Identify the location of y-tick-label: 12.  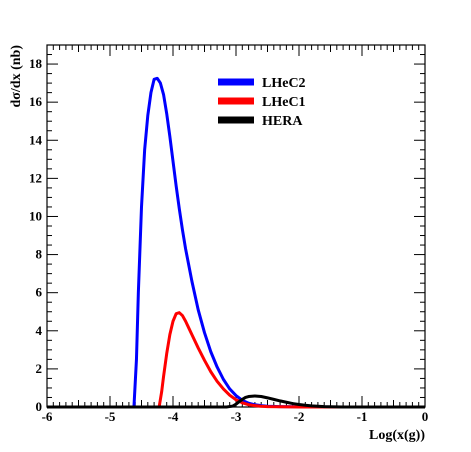
(35, 177).